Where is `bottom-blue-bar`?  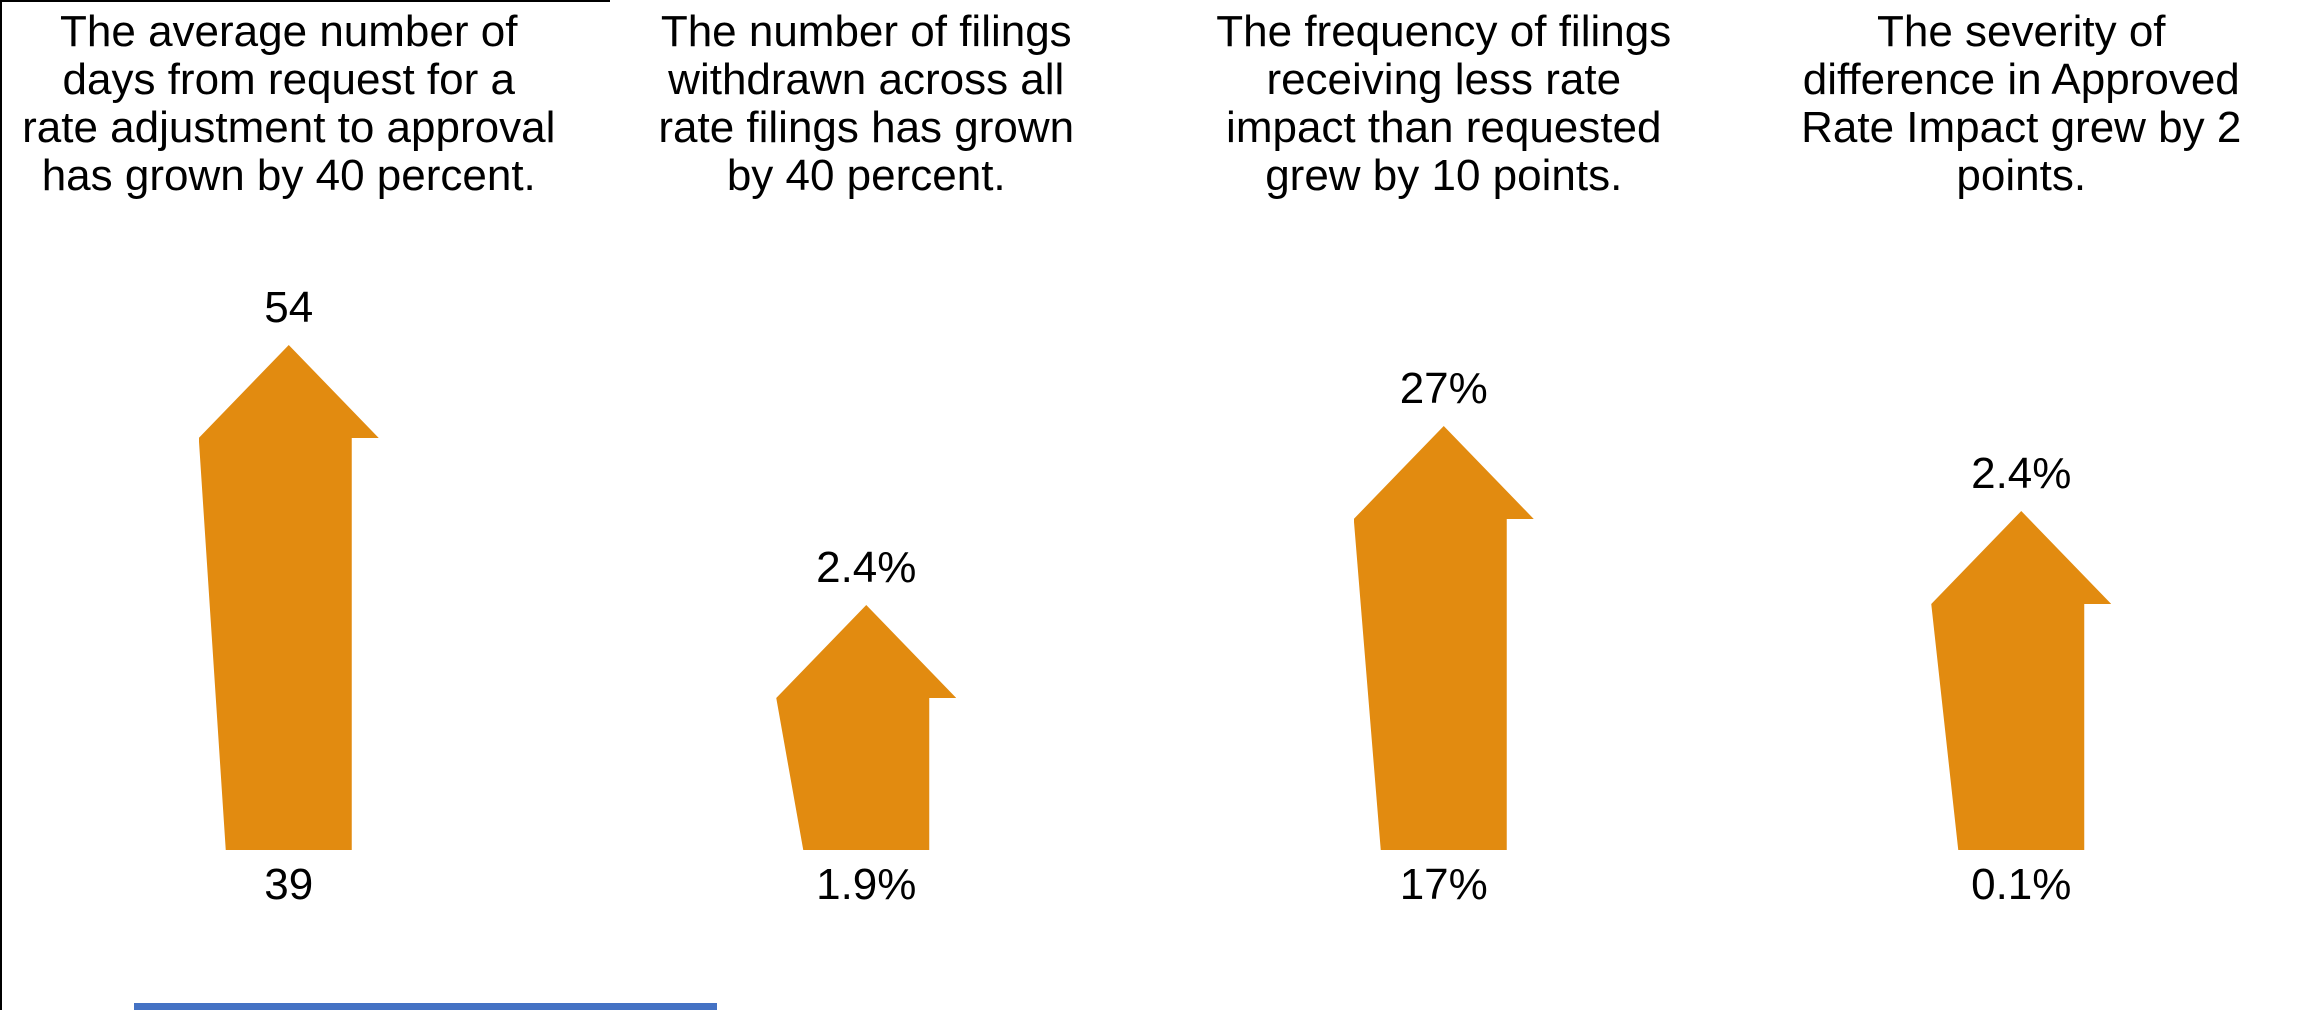 bottom-blue-bar is located at coordinates (425, 1006).